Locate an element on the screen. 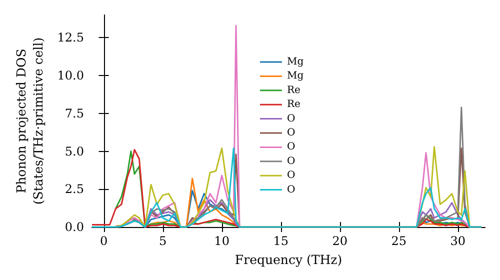 The image size is (500, 280). y-axis-title: Phonon projected DOS (States/THz·primitive cell) is located at coordinates (29, 121).